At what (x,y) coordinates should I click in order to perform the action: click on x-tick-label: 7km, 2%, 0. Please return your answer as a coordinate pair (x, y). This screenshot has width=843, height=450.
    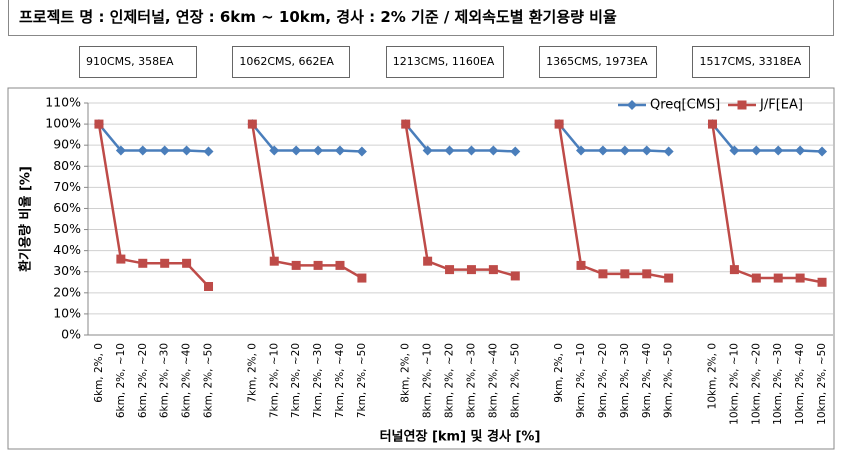
    Looking at the image, I should click on (252, 373).